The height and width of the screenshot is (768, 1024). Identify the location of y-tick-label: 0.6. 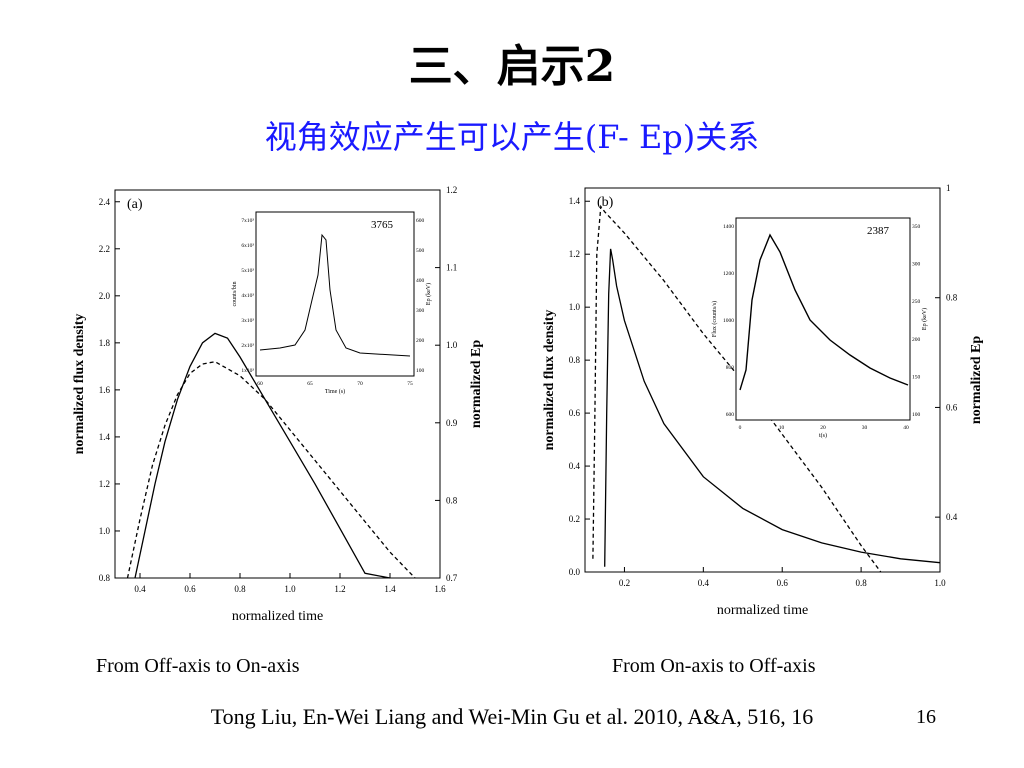
(575, 413).